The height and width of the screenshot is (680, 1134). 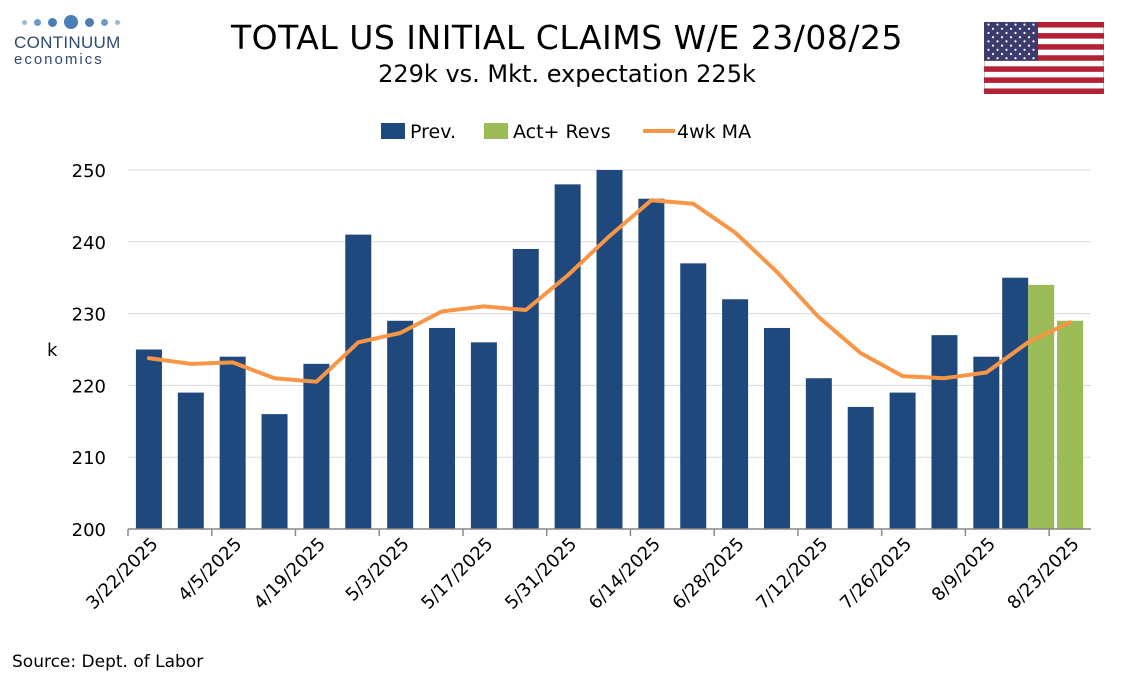 What do you see at coordinates (378, 570) in the screenshot?
I see `x-tick-label: 5/3/2025` at bounding box center [378, 570].